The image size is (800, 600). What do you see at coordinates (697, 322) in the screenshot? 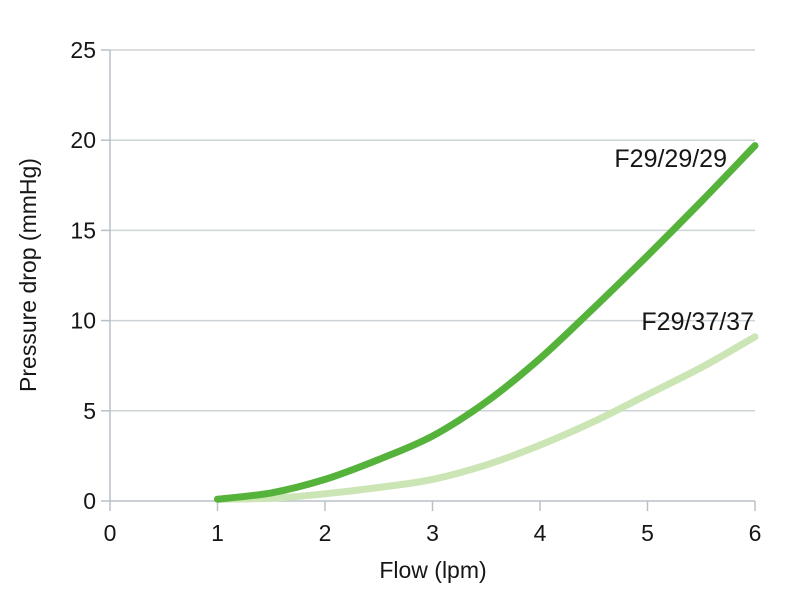
I see `series-label-f29-37-37: F29/37/37` at bounding box center [697, 322].